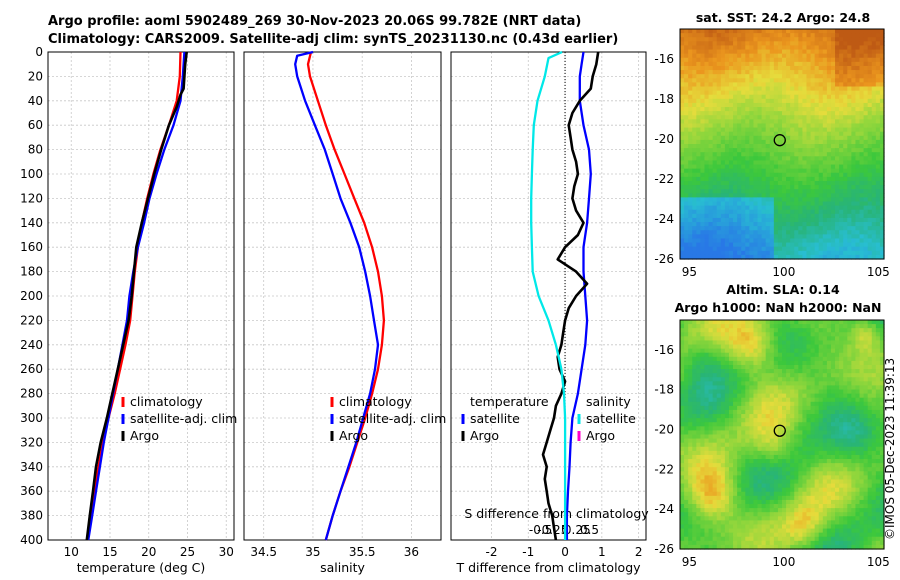 This screenshot has height=580, width=900. I want to click on depth-tick-label: 320, so click(31, 442).